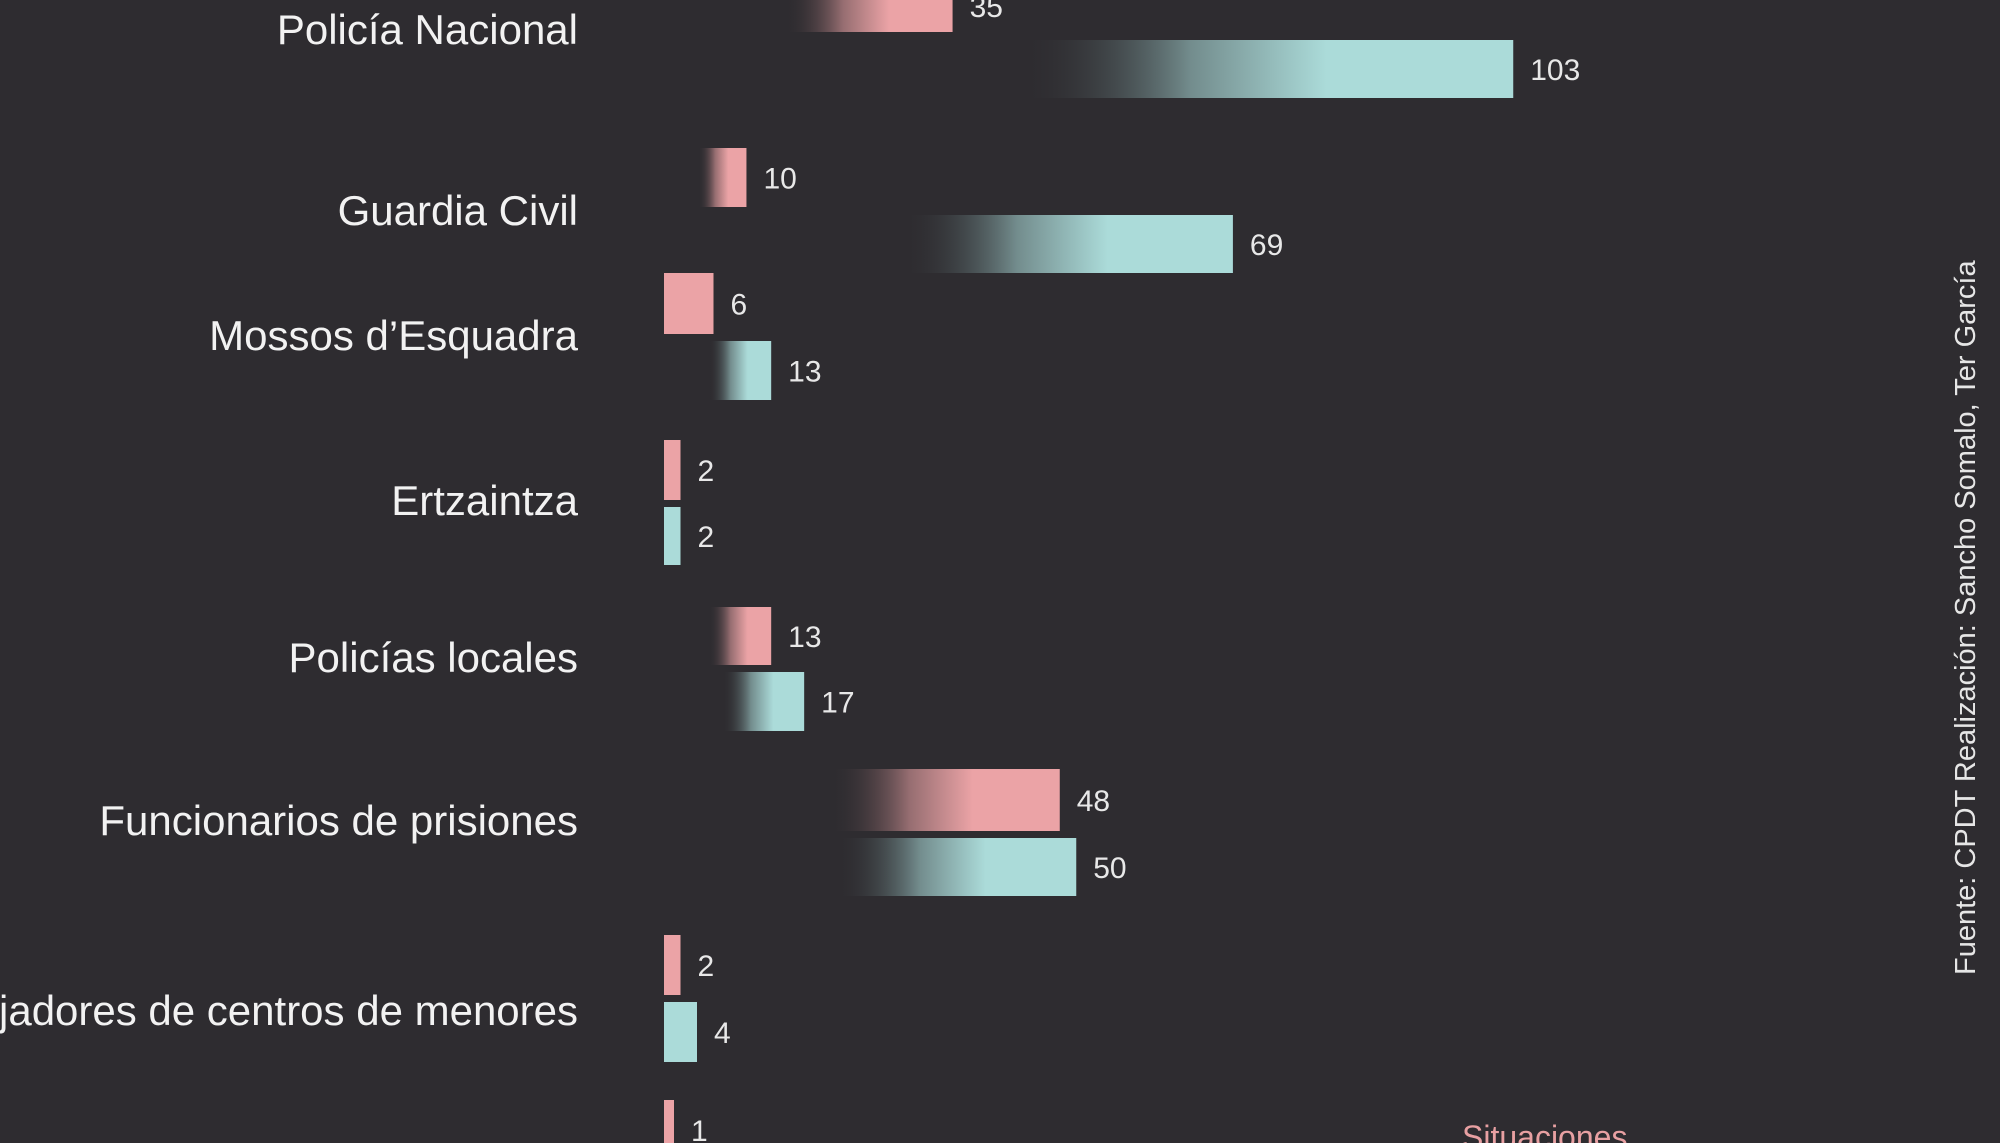  What do you see at coordinates (289, 1010) in the screenshot?
I see `category-label: Trabajadores de centros de menores` at bounding box center [289, 1010].